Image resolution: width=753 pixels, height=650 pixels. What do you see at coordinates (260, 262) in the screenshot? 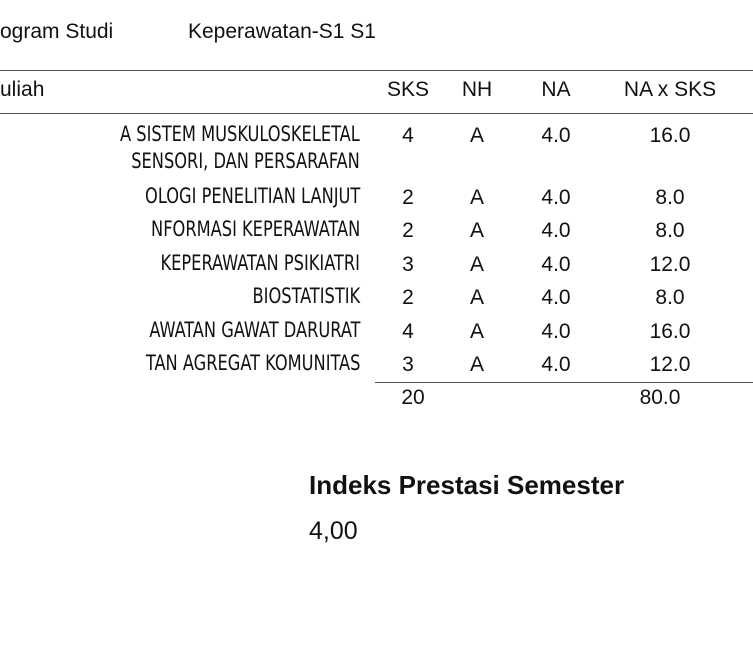
I see `course-name: KEPERAWATAN PSIKIATRI` at bounding box center [260, 262].